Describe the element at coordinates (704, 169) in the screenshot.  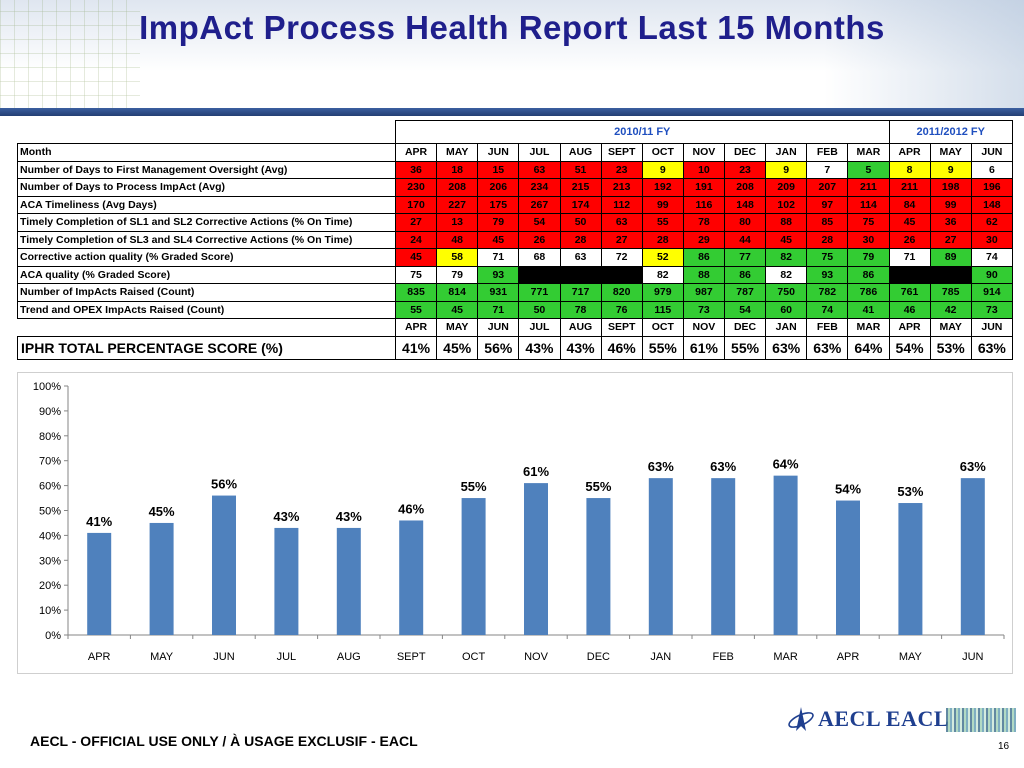
I see `metric-value-cell: 10` at that location.